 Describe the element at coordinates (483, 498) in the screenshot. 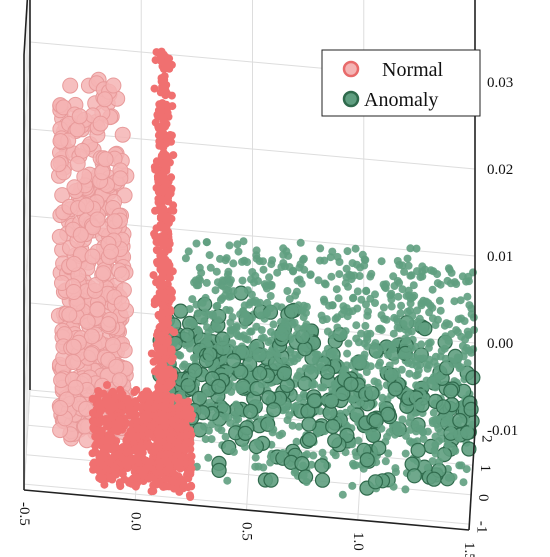

I see `y-tick-label: 0` at that location.